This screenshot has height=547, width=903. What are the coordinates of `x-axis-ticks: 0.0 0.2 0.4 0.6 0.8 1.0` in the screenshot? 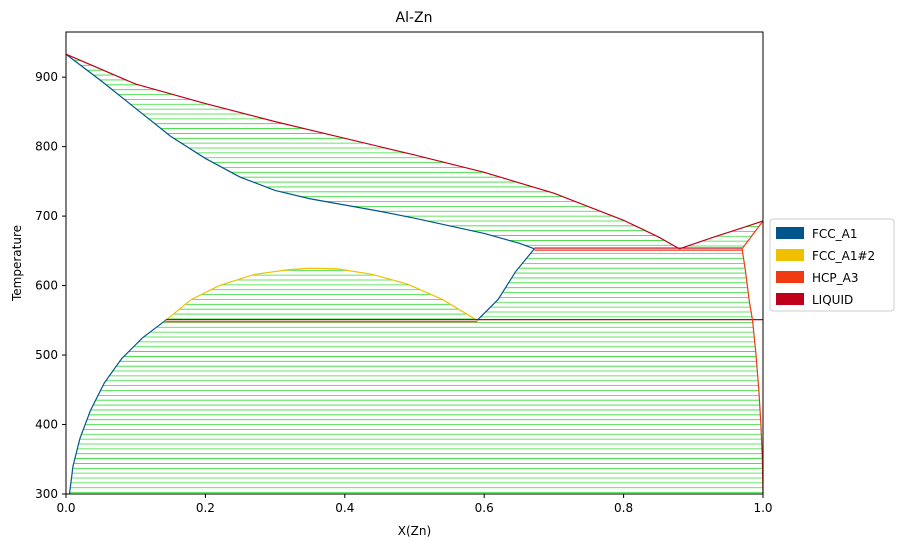 It's located at (414, 504).